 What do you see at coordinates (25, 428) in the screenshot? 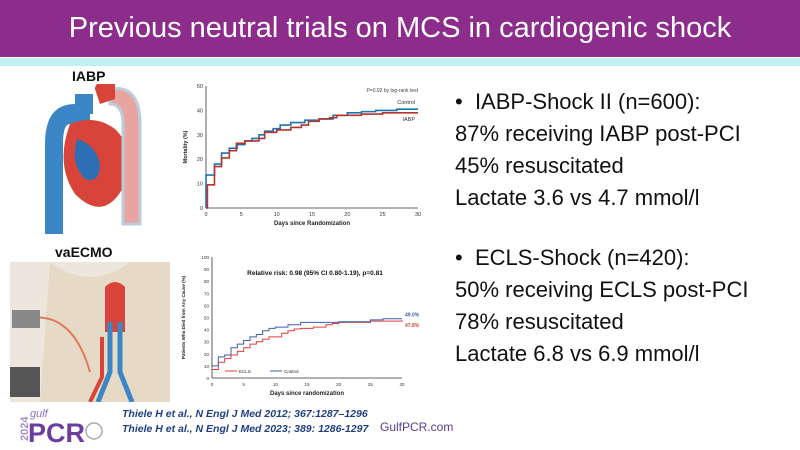
I see `svg-text: 2024` at bounding box center [25, 428].